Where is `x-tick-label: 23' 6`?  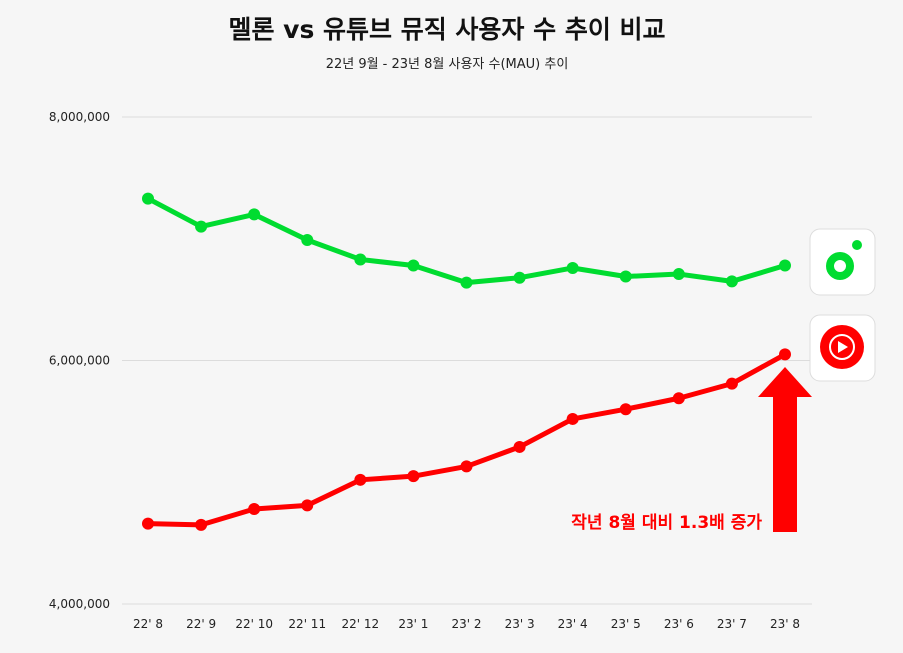 x-tick-label: 23' 6 is located at coordinates (679, 624).